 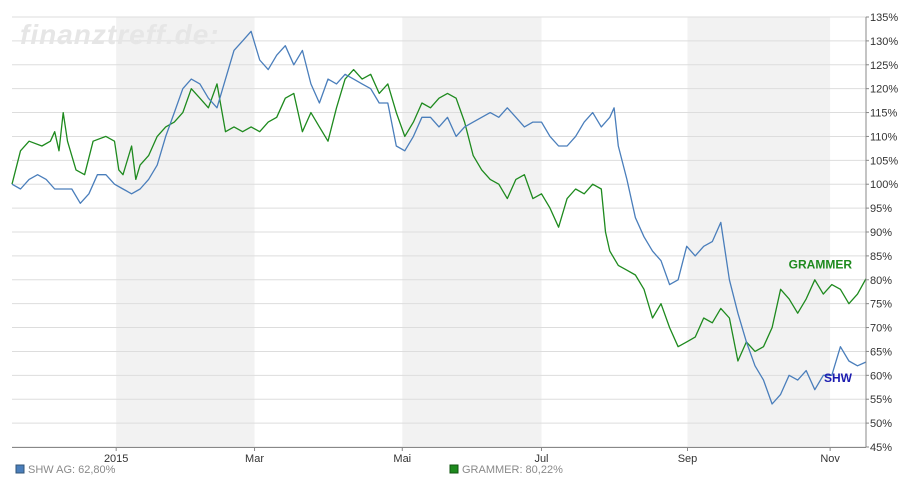 I want to click on series-label-shw: SHW, so click(x=838, y=378).